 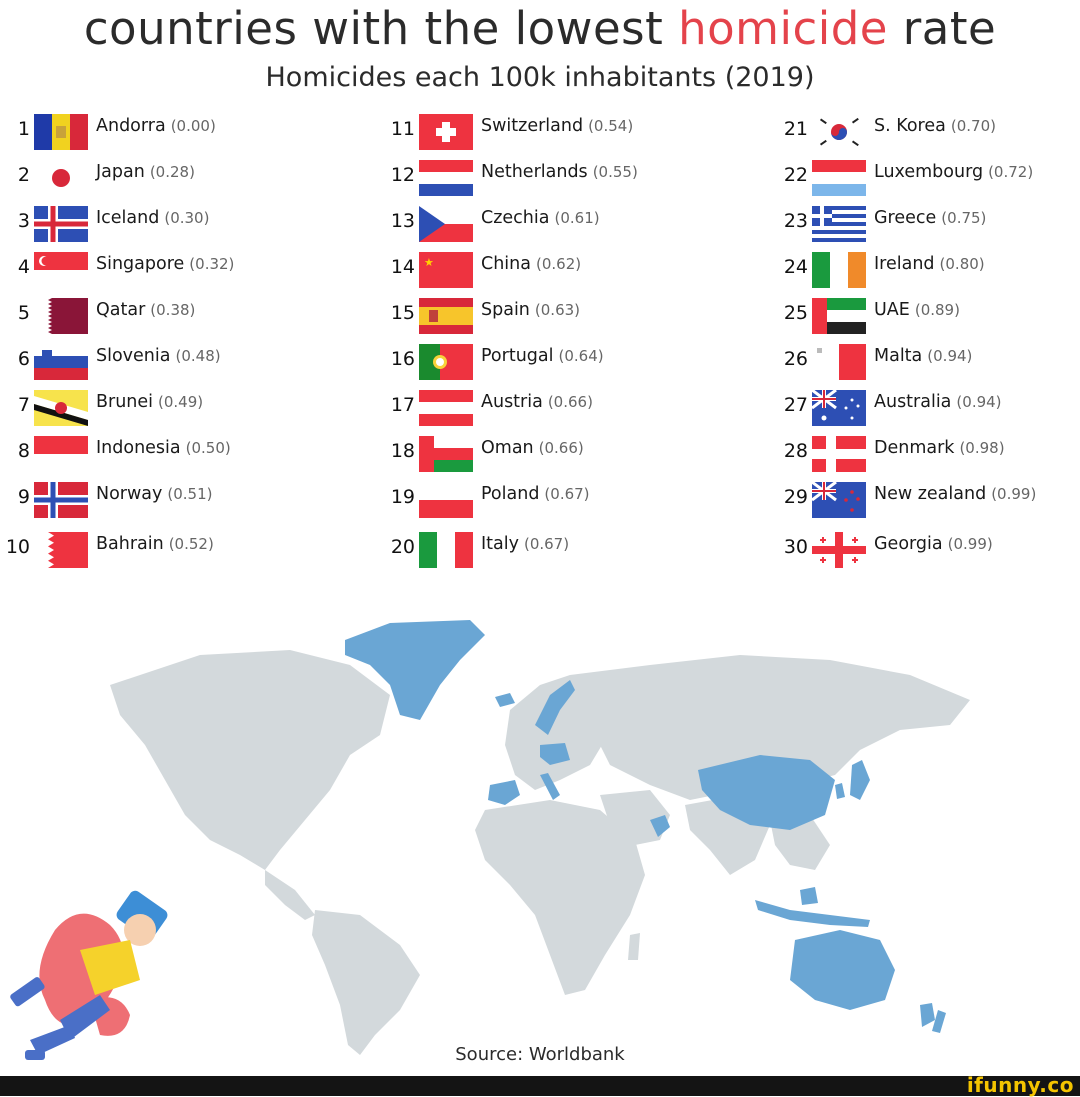 What do you see at coordinates (795, 497) in the screenshot?
I see `country-rank: 29` at bounding box center [795, 497].